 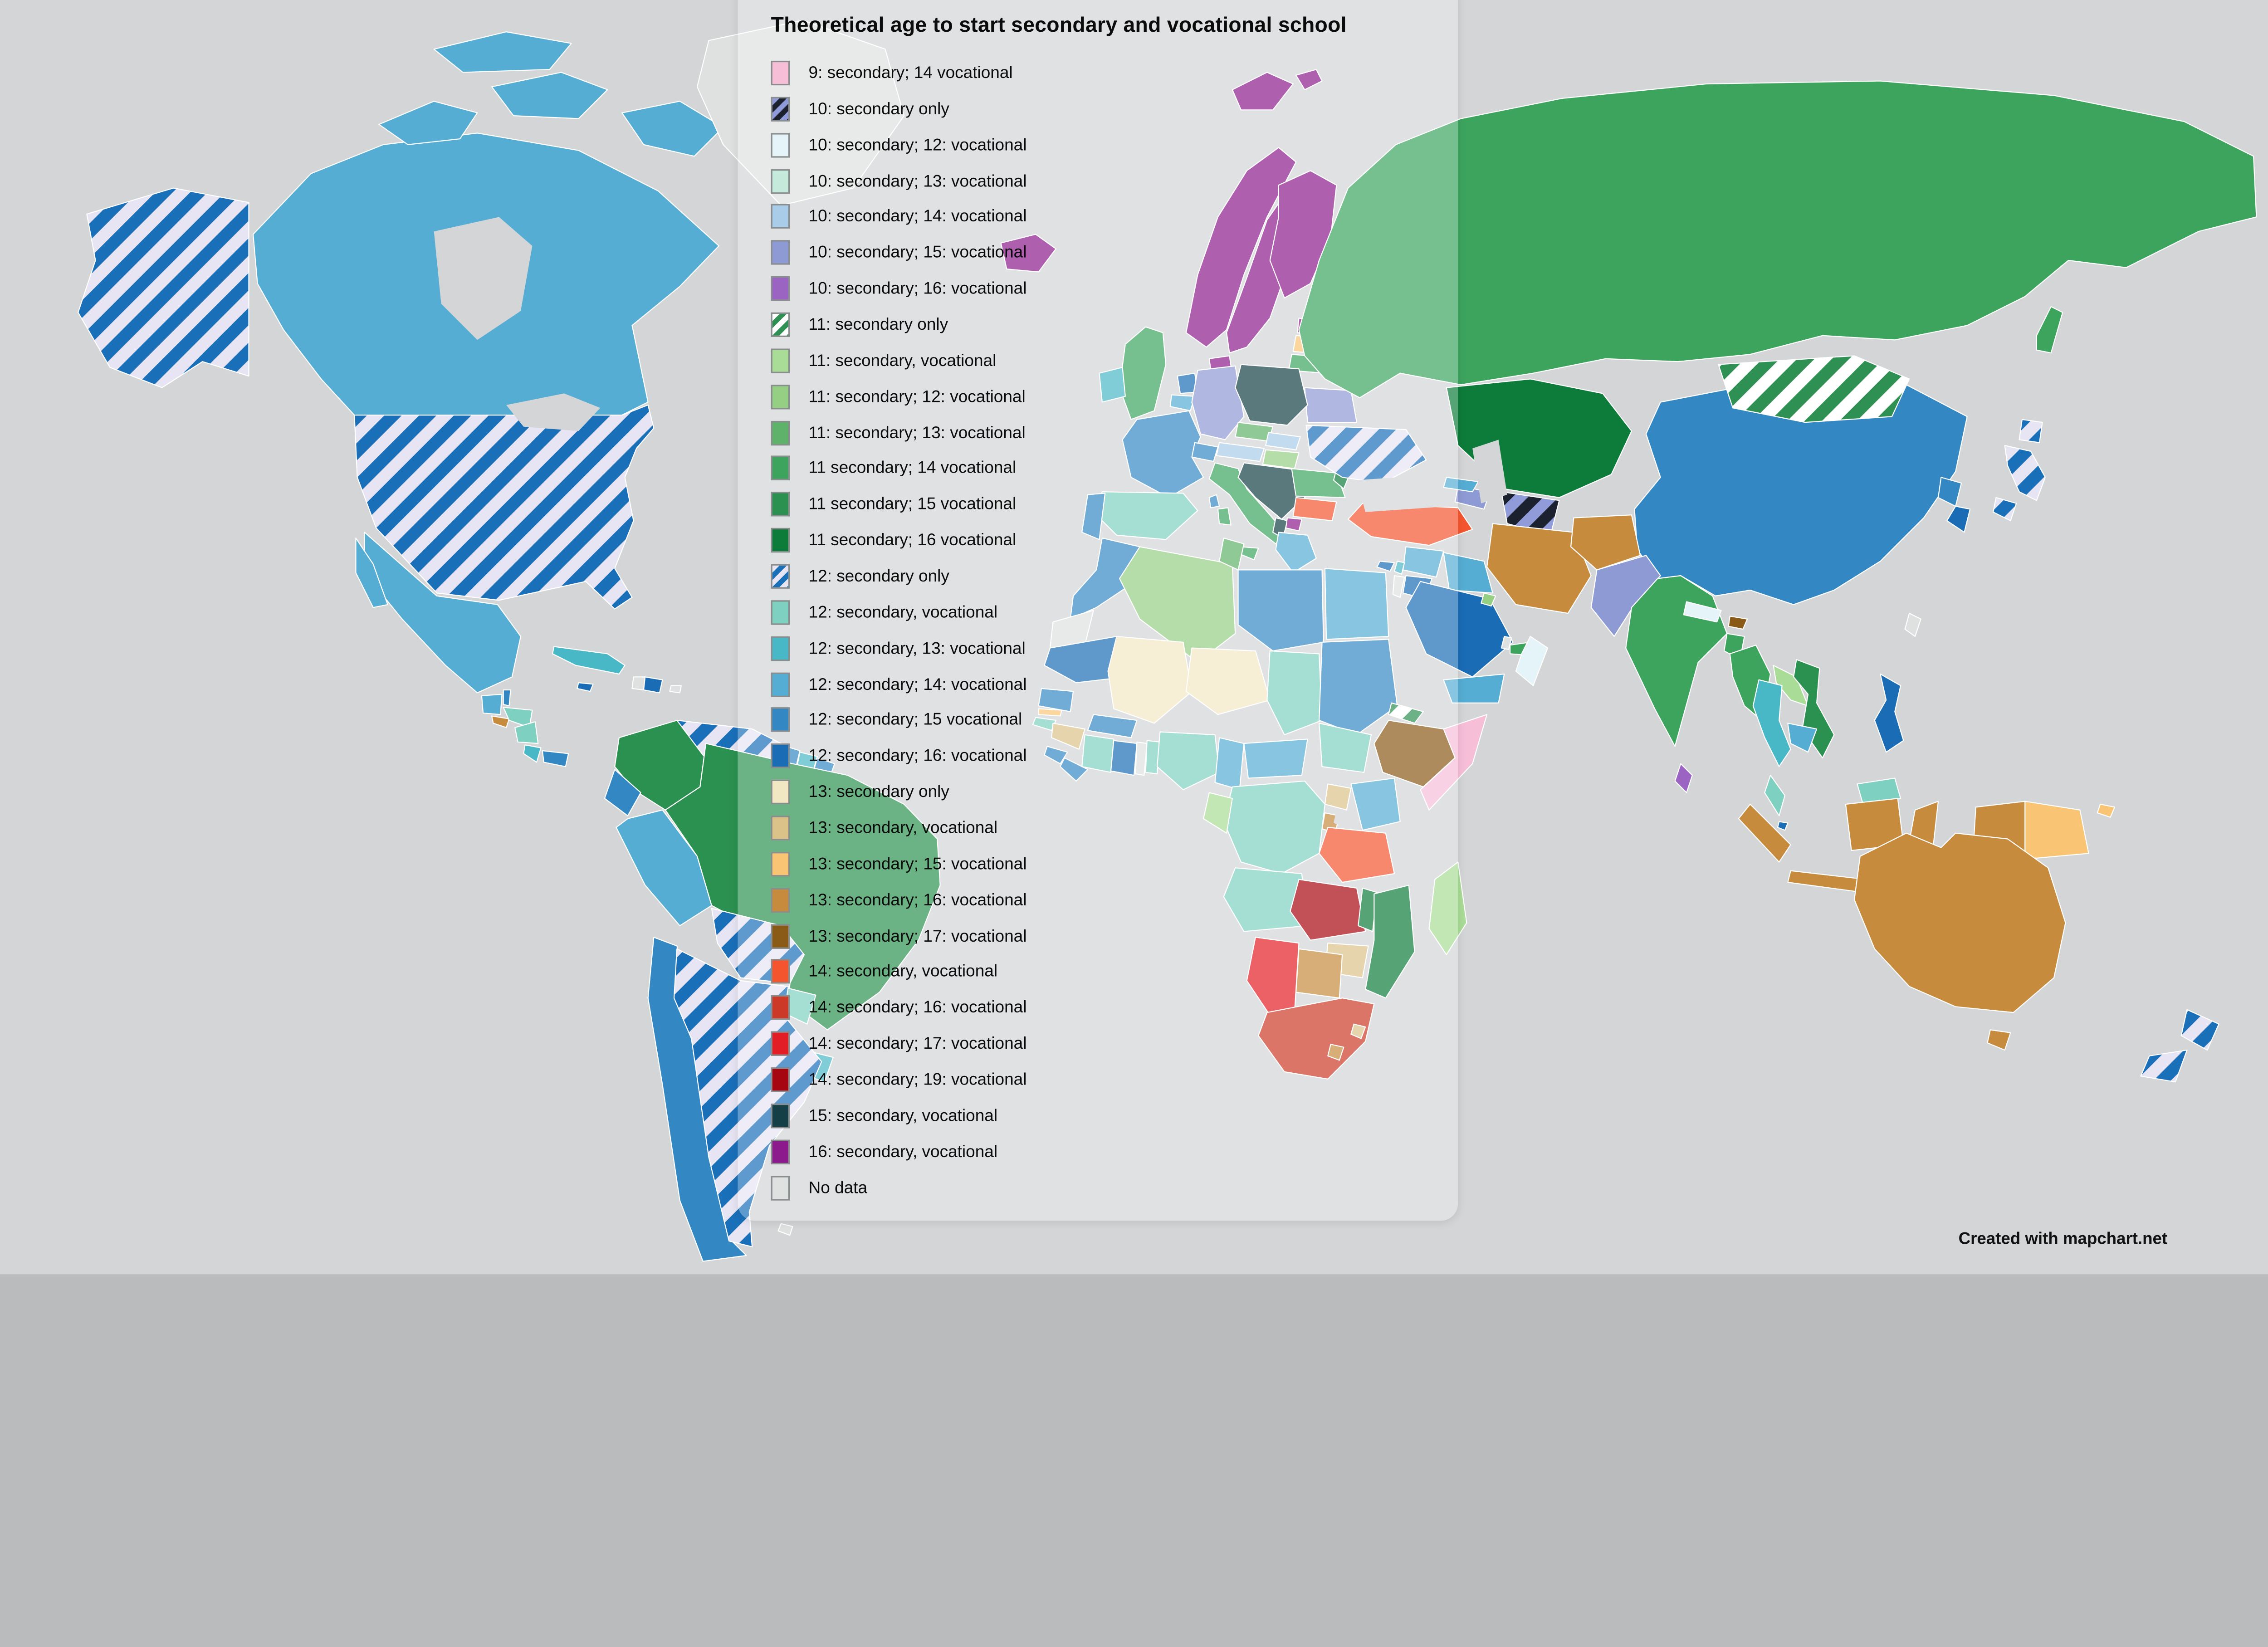 What do you see at coordinates (1056, 755) in the screenshot?
I see `country-sierra-leone` at bounding box center [1056, 755].